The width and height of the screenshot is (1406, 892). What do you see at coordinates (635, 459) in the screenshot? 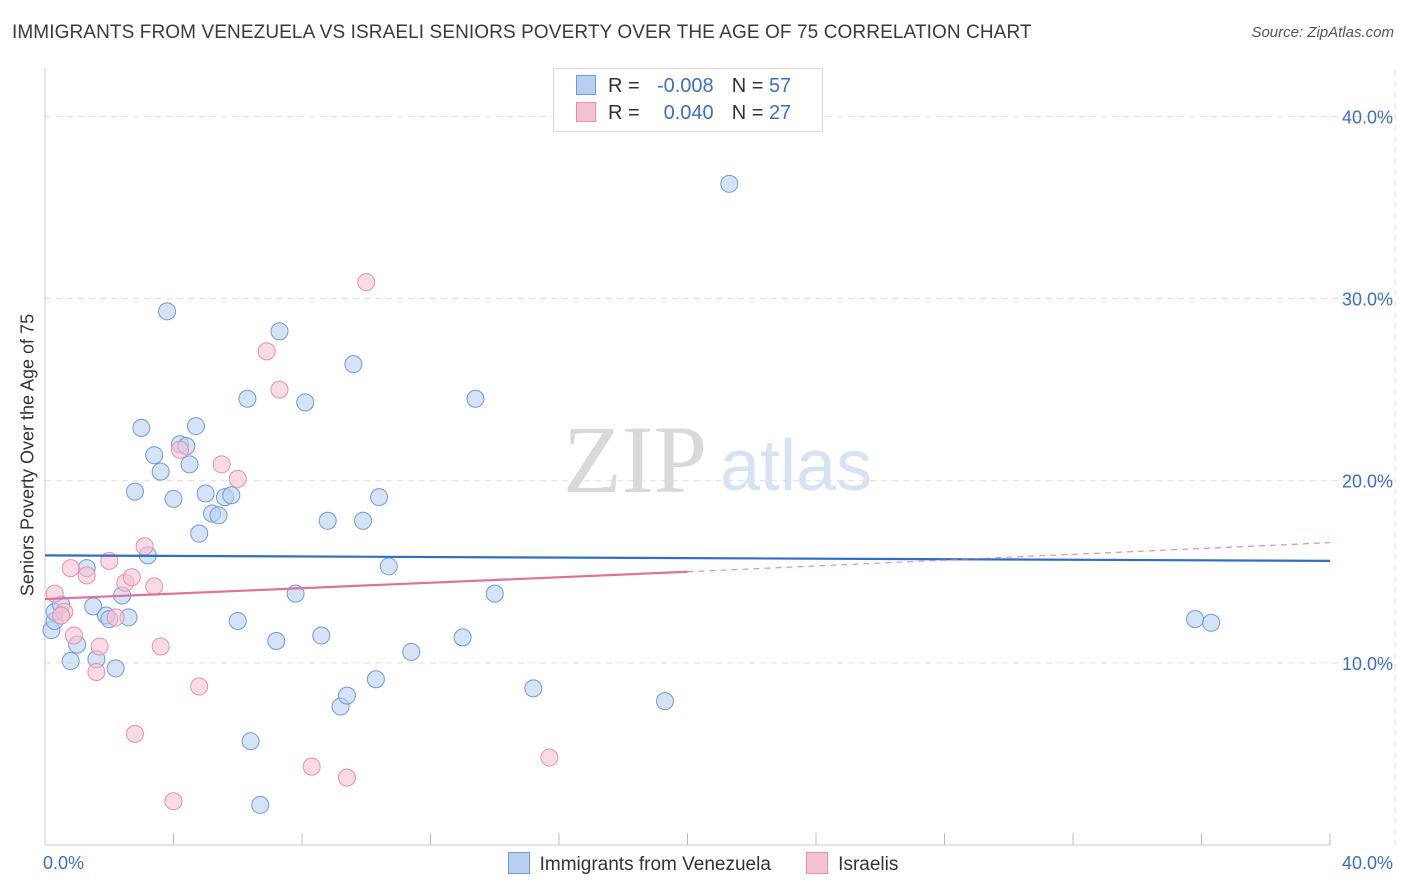
I see `watermark-zip: ZIP` at bounding box center [635, 459].